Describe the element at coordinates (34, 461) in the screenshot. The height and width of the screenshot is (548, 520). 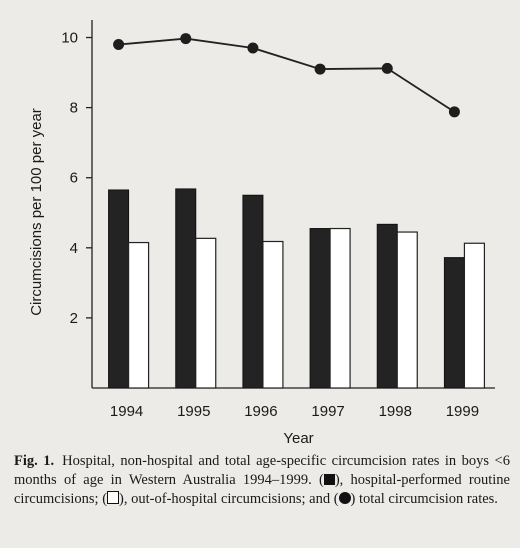
I see `caption-label: Fig. 1.` at that location.